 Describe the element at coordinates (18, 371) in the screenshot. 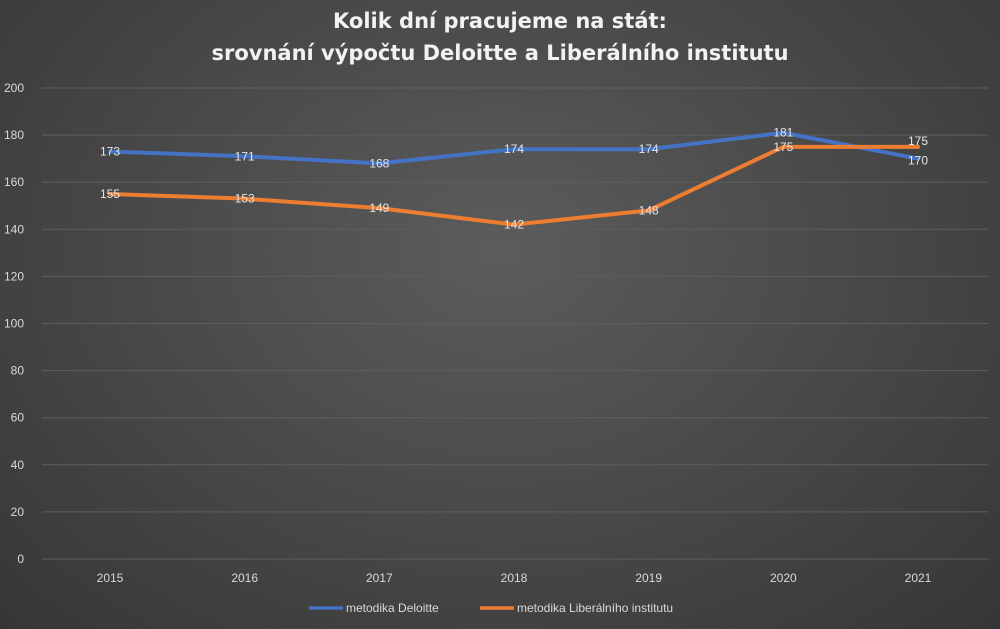

I see `y-tick-label: 80` at that location.